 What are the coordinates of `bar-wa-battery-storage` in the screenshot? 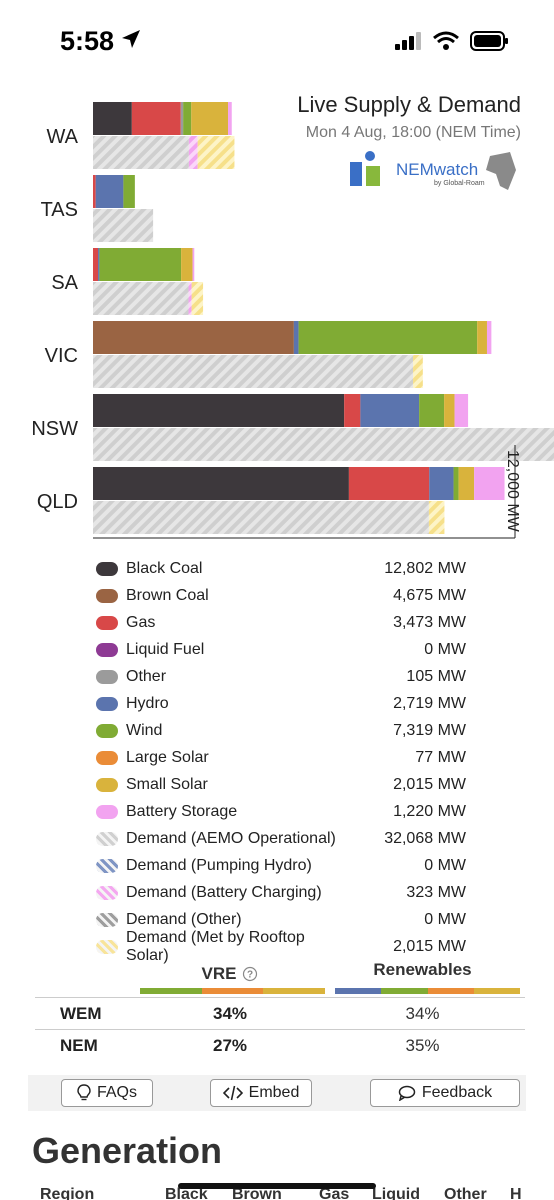 It's located at (230, 118).